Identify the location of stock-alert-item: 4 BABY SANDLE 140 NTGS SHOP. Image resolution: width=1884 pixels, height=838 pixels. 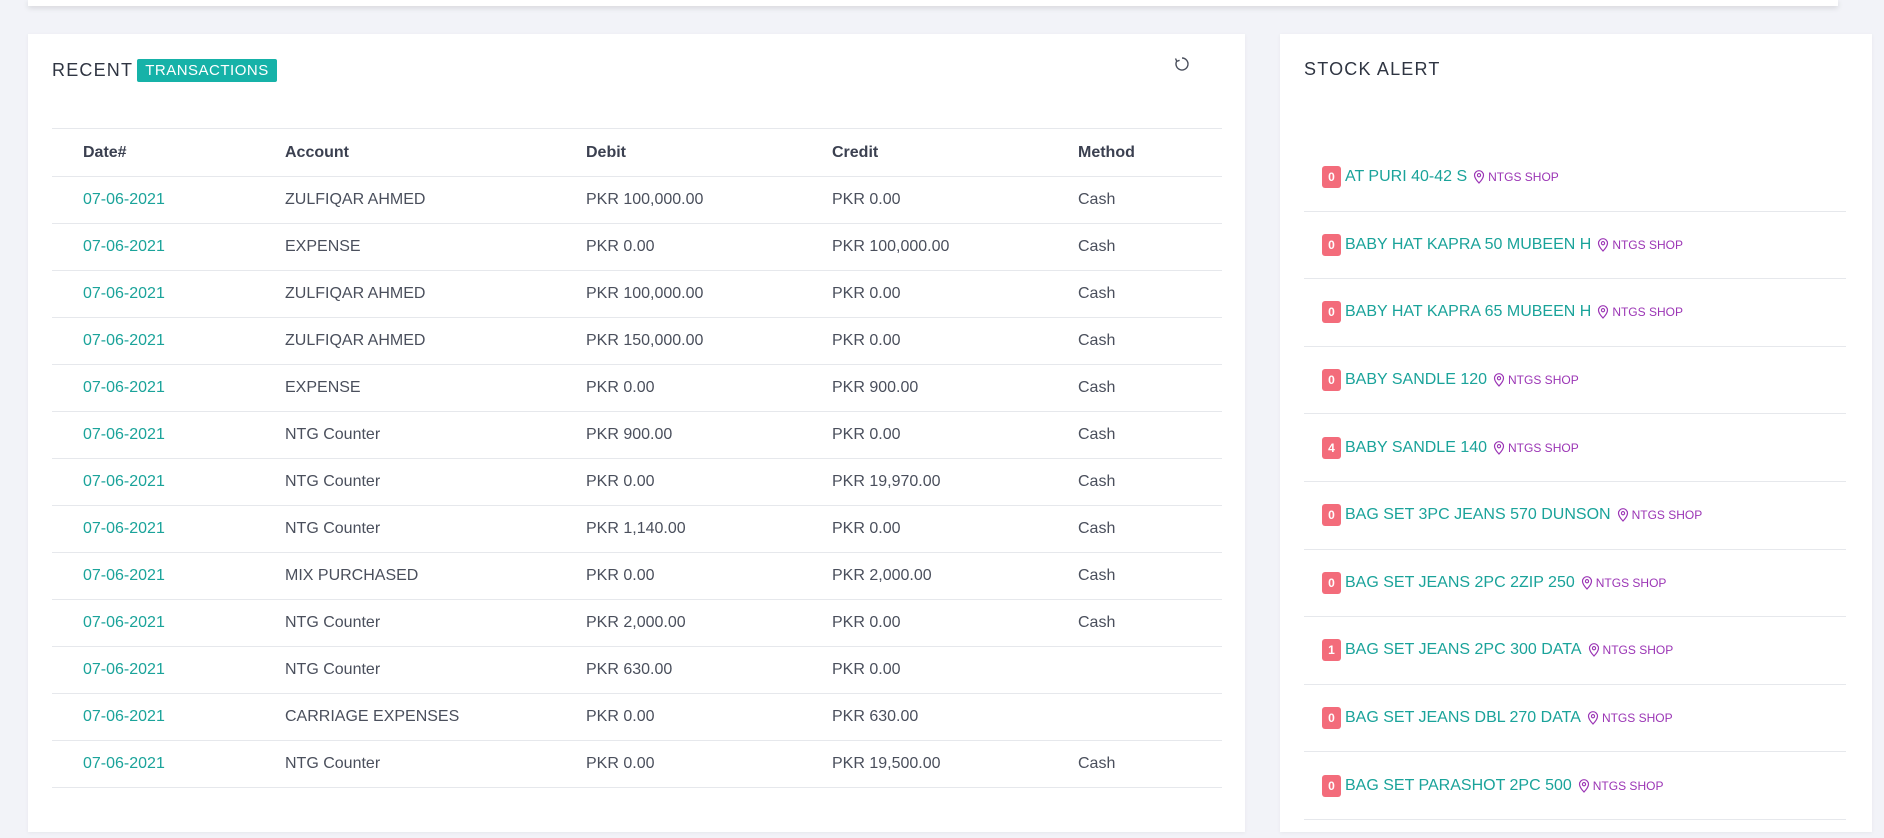
(1575, 448).